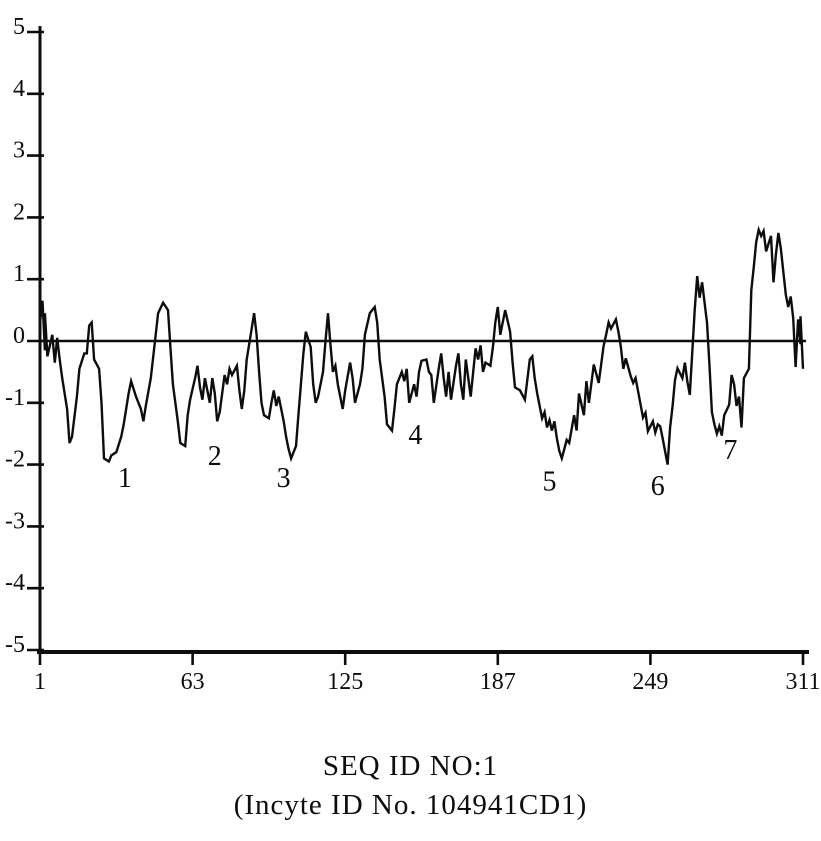 Image resolution: width=821 pixels, height=841 pixels. Describe the element at coordinates (215, 456) in the screenshot. I see `region-label-2: 2` at that location.